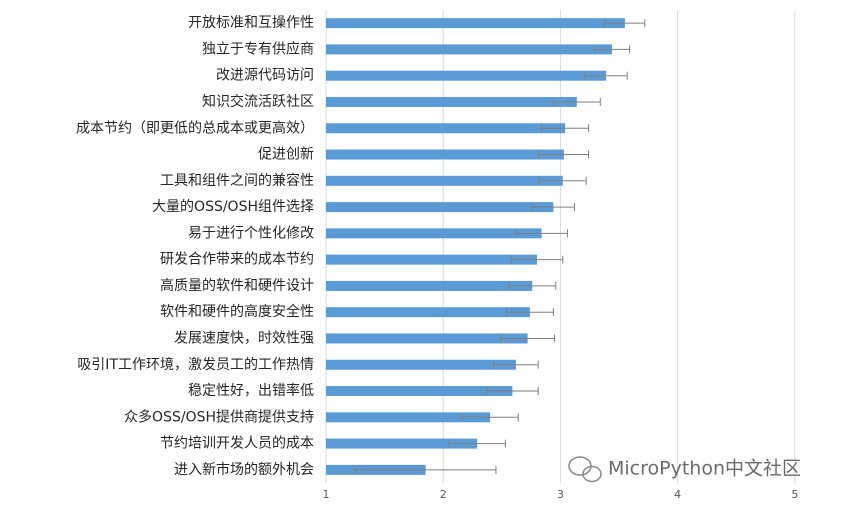 The image size is (847, 508). What do you see at coordinates (443, 494) in the screenshot?
I see `x-tick-label: 2` at bounding box center [443, 494].